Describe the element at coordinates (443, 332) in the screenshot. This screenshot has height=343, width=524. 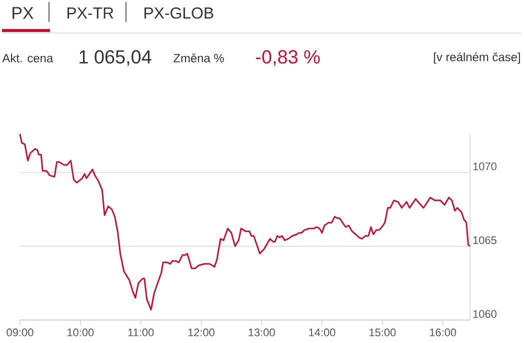
I see `x-tick-label: 16:00` at that location.